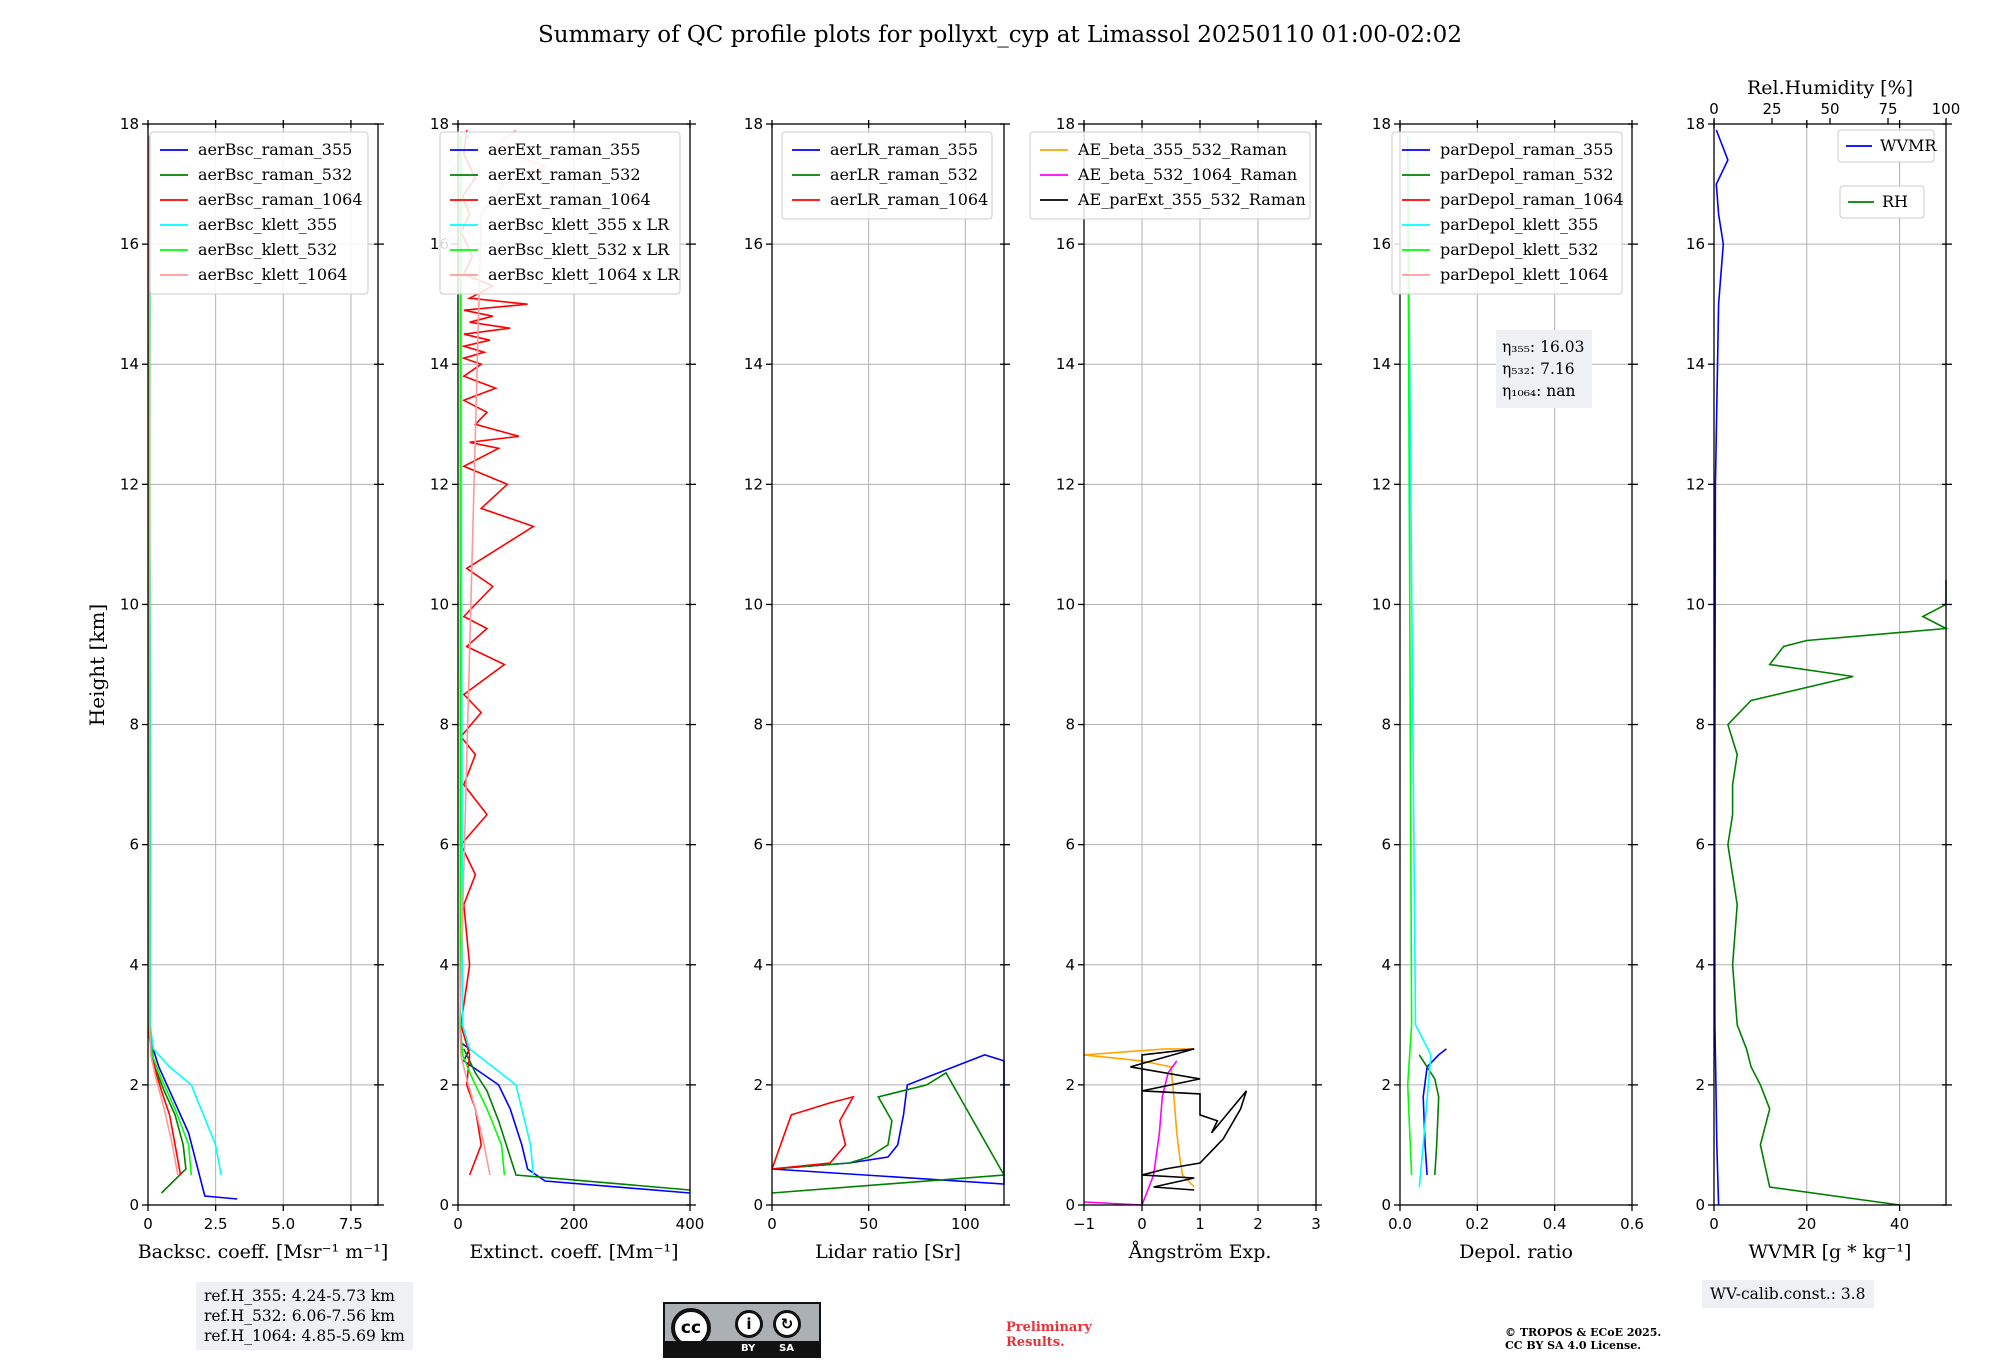  Describe the element at coordinates (690, 1224) in the screenshot. I see `xtick-label: 400` at that location.